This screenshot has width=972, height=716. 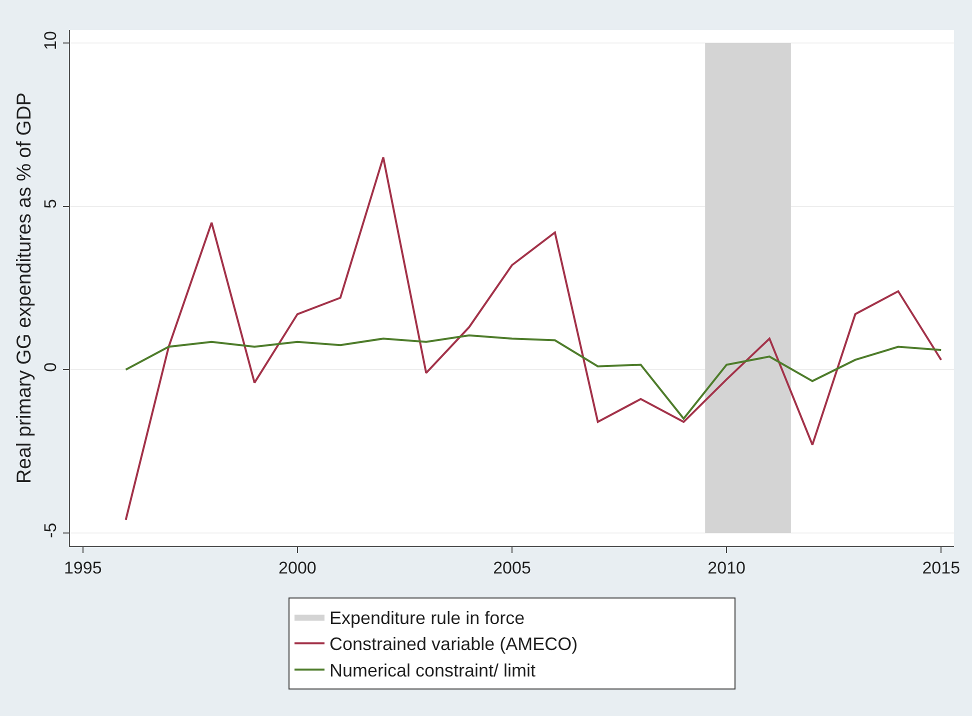 What do you see at coordinates (941, 568) in the screenshot?
I see `x-tick-label: 2015` at bounding box center [941, 568].